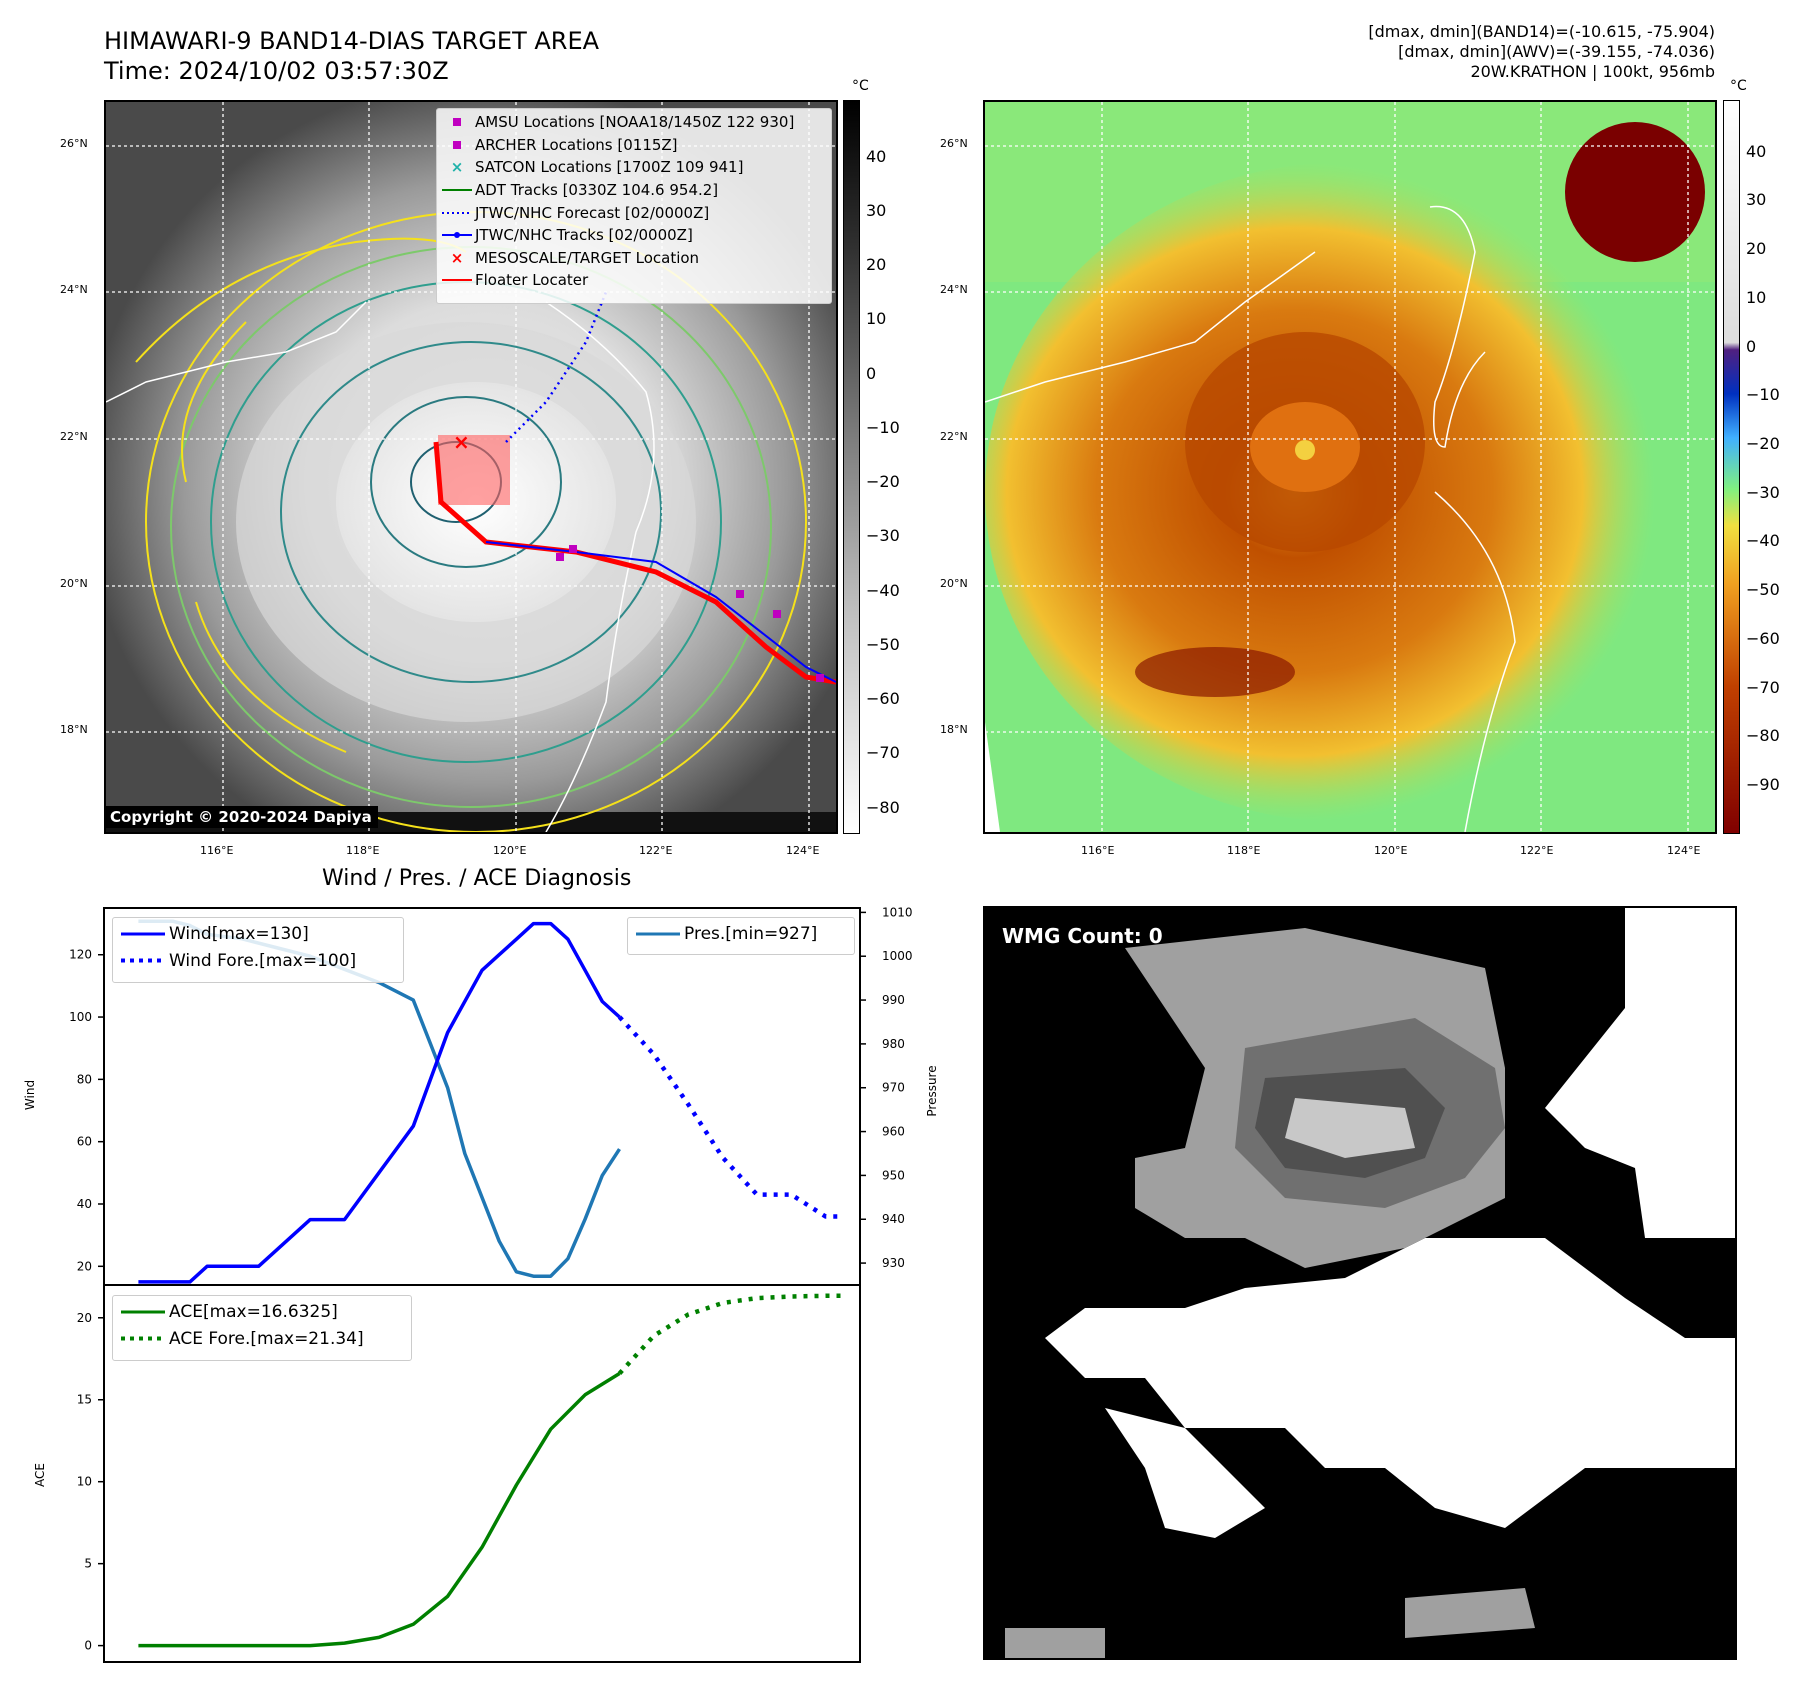 The width and height of the screenshot is (1797, 1690). What do you see at coordinates (84, 1142) in the screenshot?
I see `wind-tick-label: 60` at bounding box center [84, 1142].